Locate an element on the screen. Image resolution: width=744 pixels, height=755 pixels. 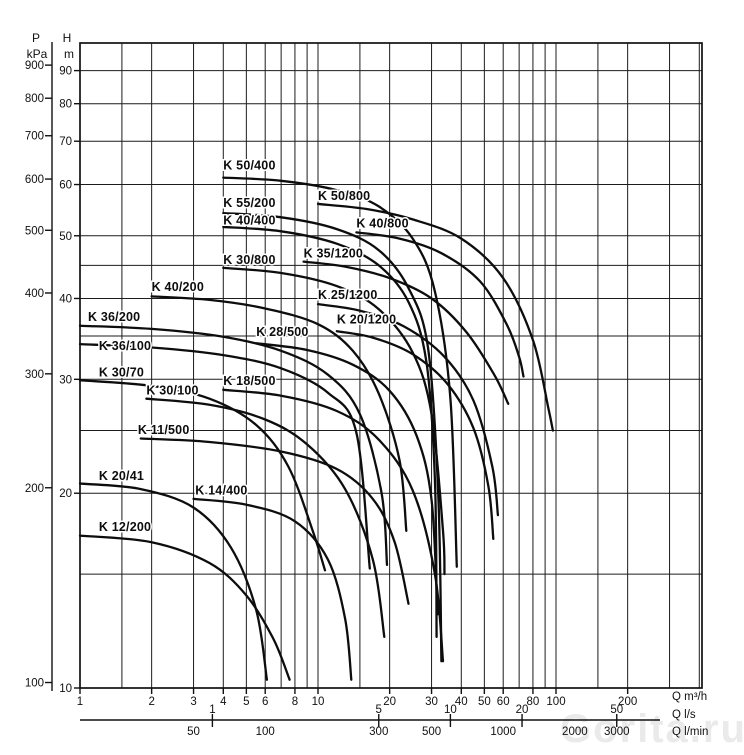
curve-label-k-36-100: K 36/100 is located at coordinates (125, 346).